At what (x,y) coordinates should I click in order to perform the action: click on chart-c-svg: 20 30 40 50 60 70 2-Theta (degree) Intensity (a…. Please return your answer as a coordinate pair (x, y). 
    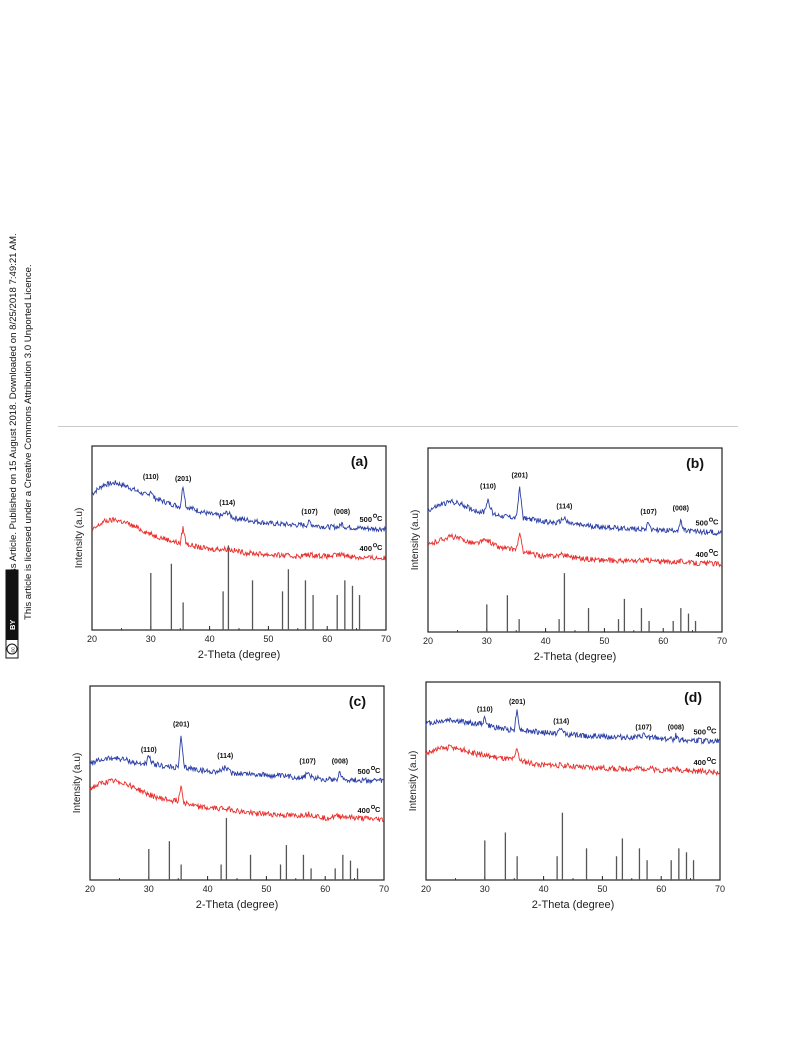
    Looking at the image, I should click on (230, 798).